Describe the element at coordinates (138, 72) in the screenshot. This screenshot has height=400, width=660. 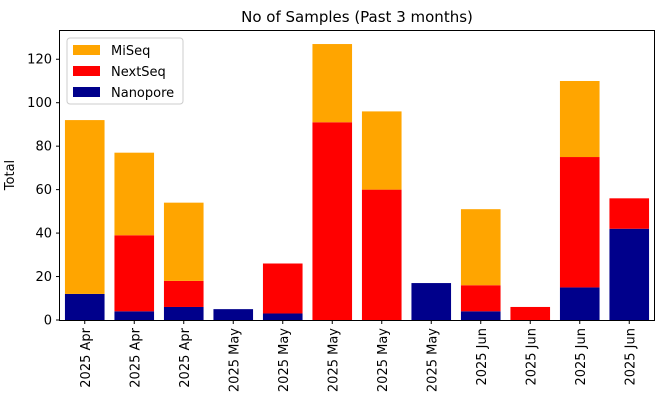
I see `legend-label-nextseq: NextSeq` at that location.